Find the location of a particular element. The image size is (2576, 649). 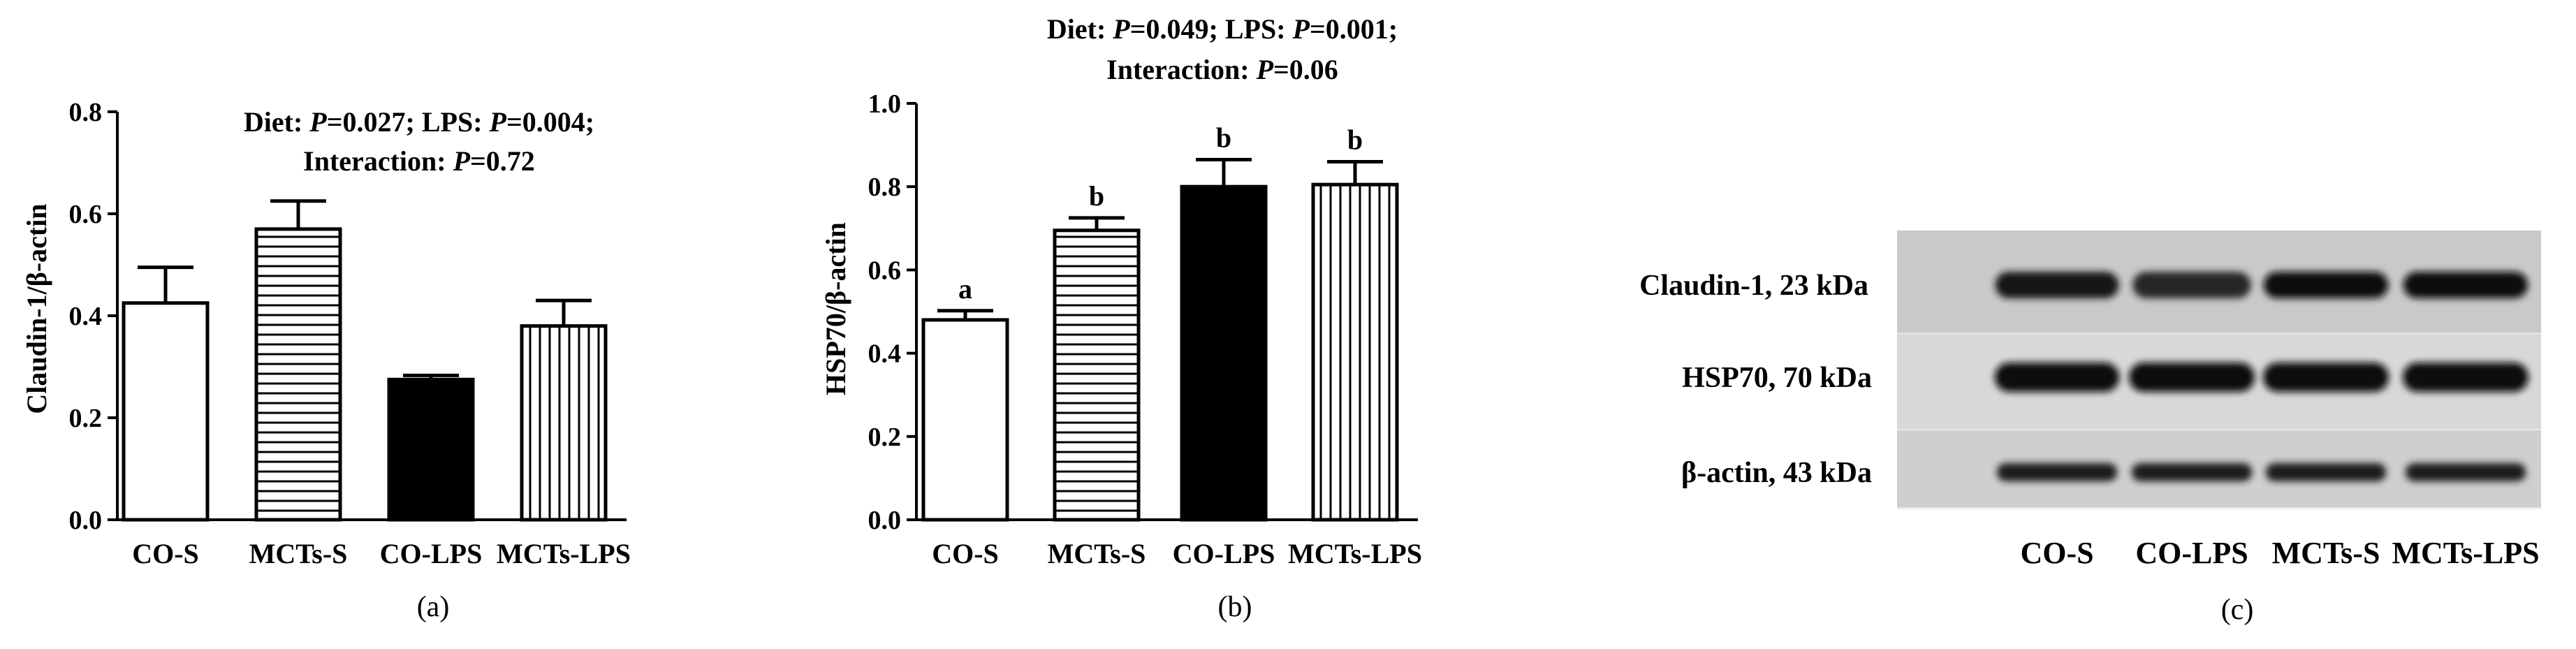

chart-title-line2: Interaction: P=0.06 is located at coordinates (1222, 69).